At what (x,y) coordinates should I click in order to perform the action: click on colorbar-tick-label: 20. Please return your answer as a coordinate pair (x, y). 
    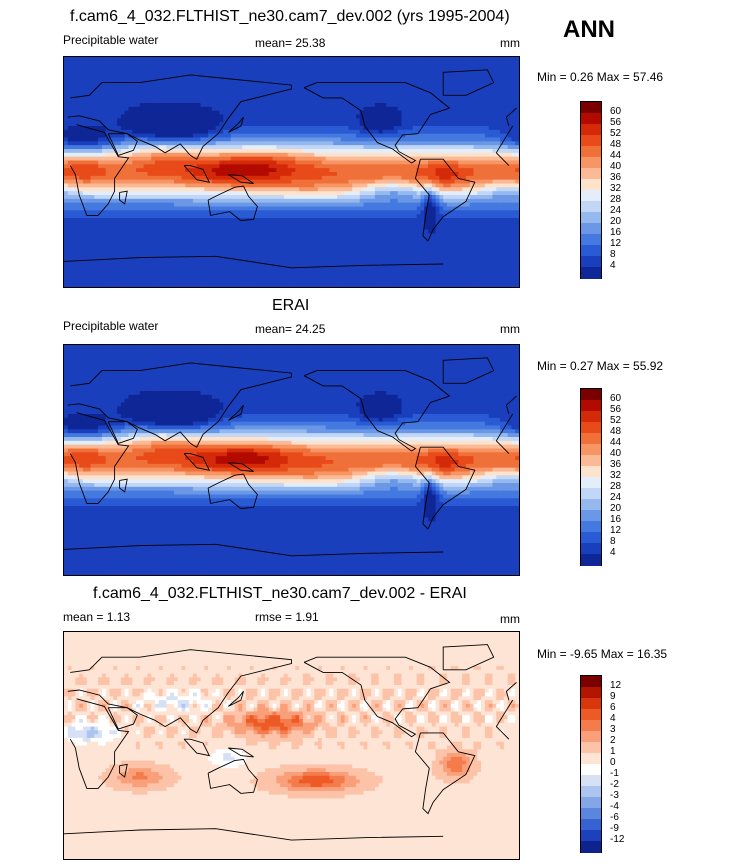
    Looking at the image, I should click on (615, 509).